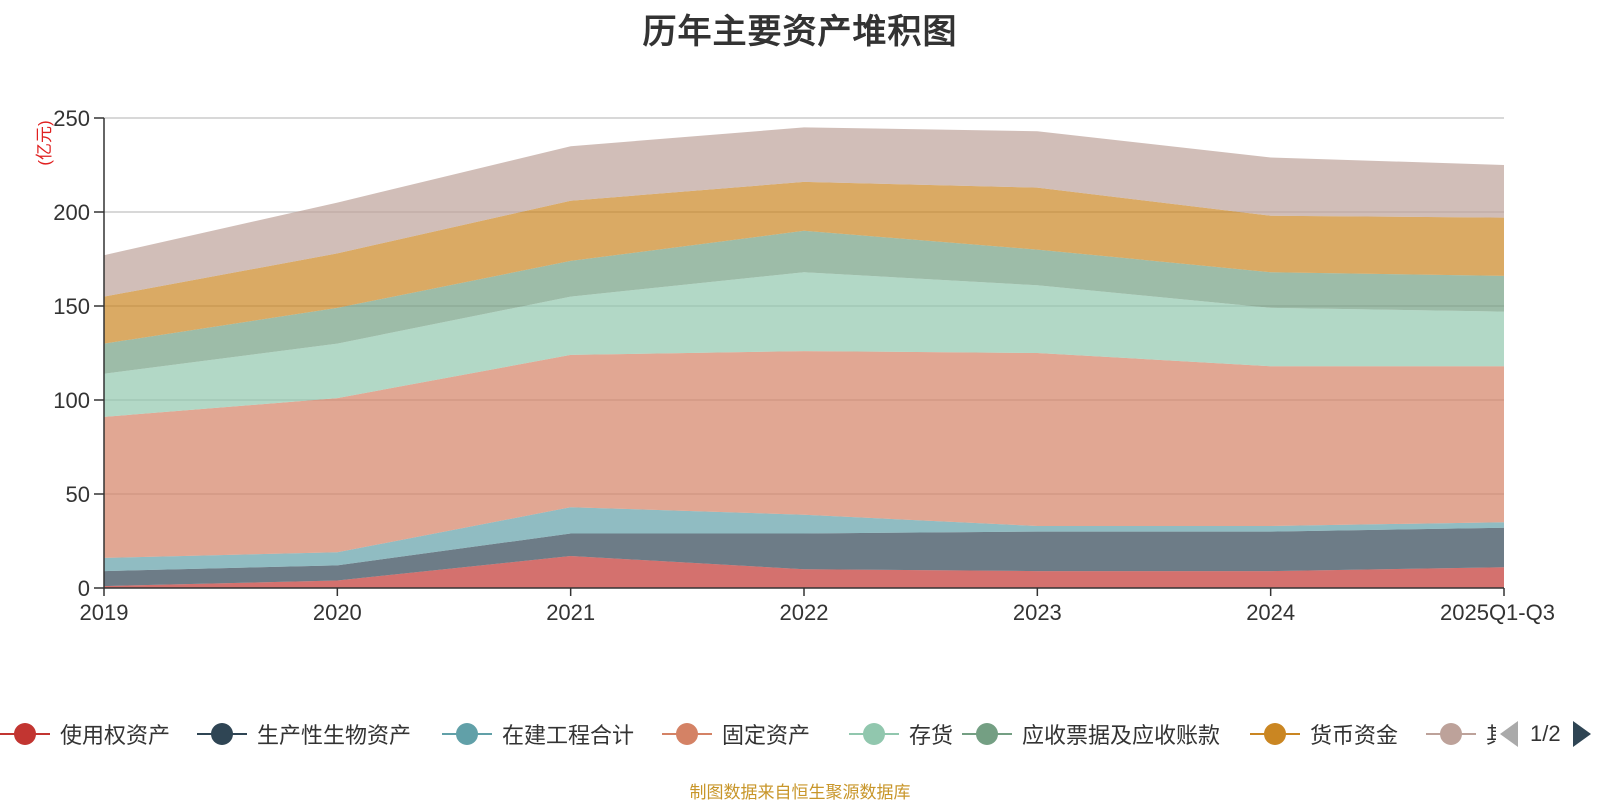  Describe the element at coordinates (804, 572) in the screenshot. I see `area-series-使用权资产` at that location.